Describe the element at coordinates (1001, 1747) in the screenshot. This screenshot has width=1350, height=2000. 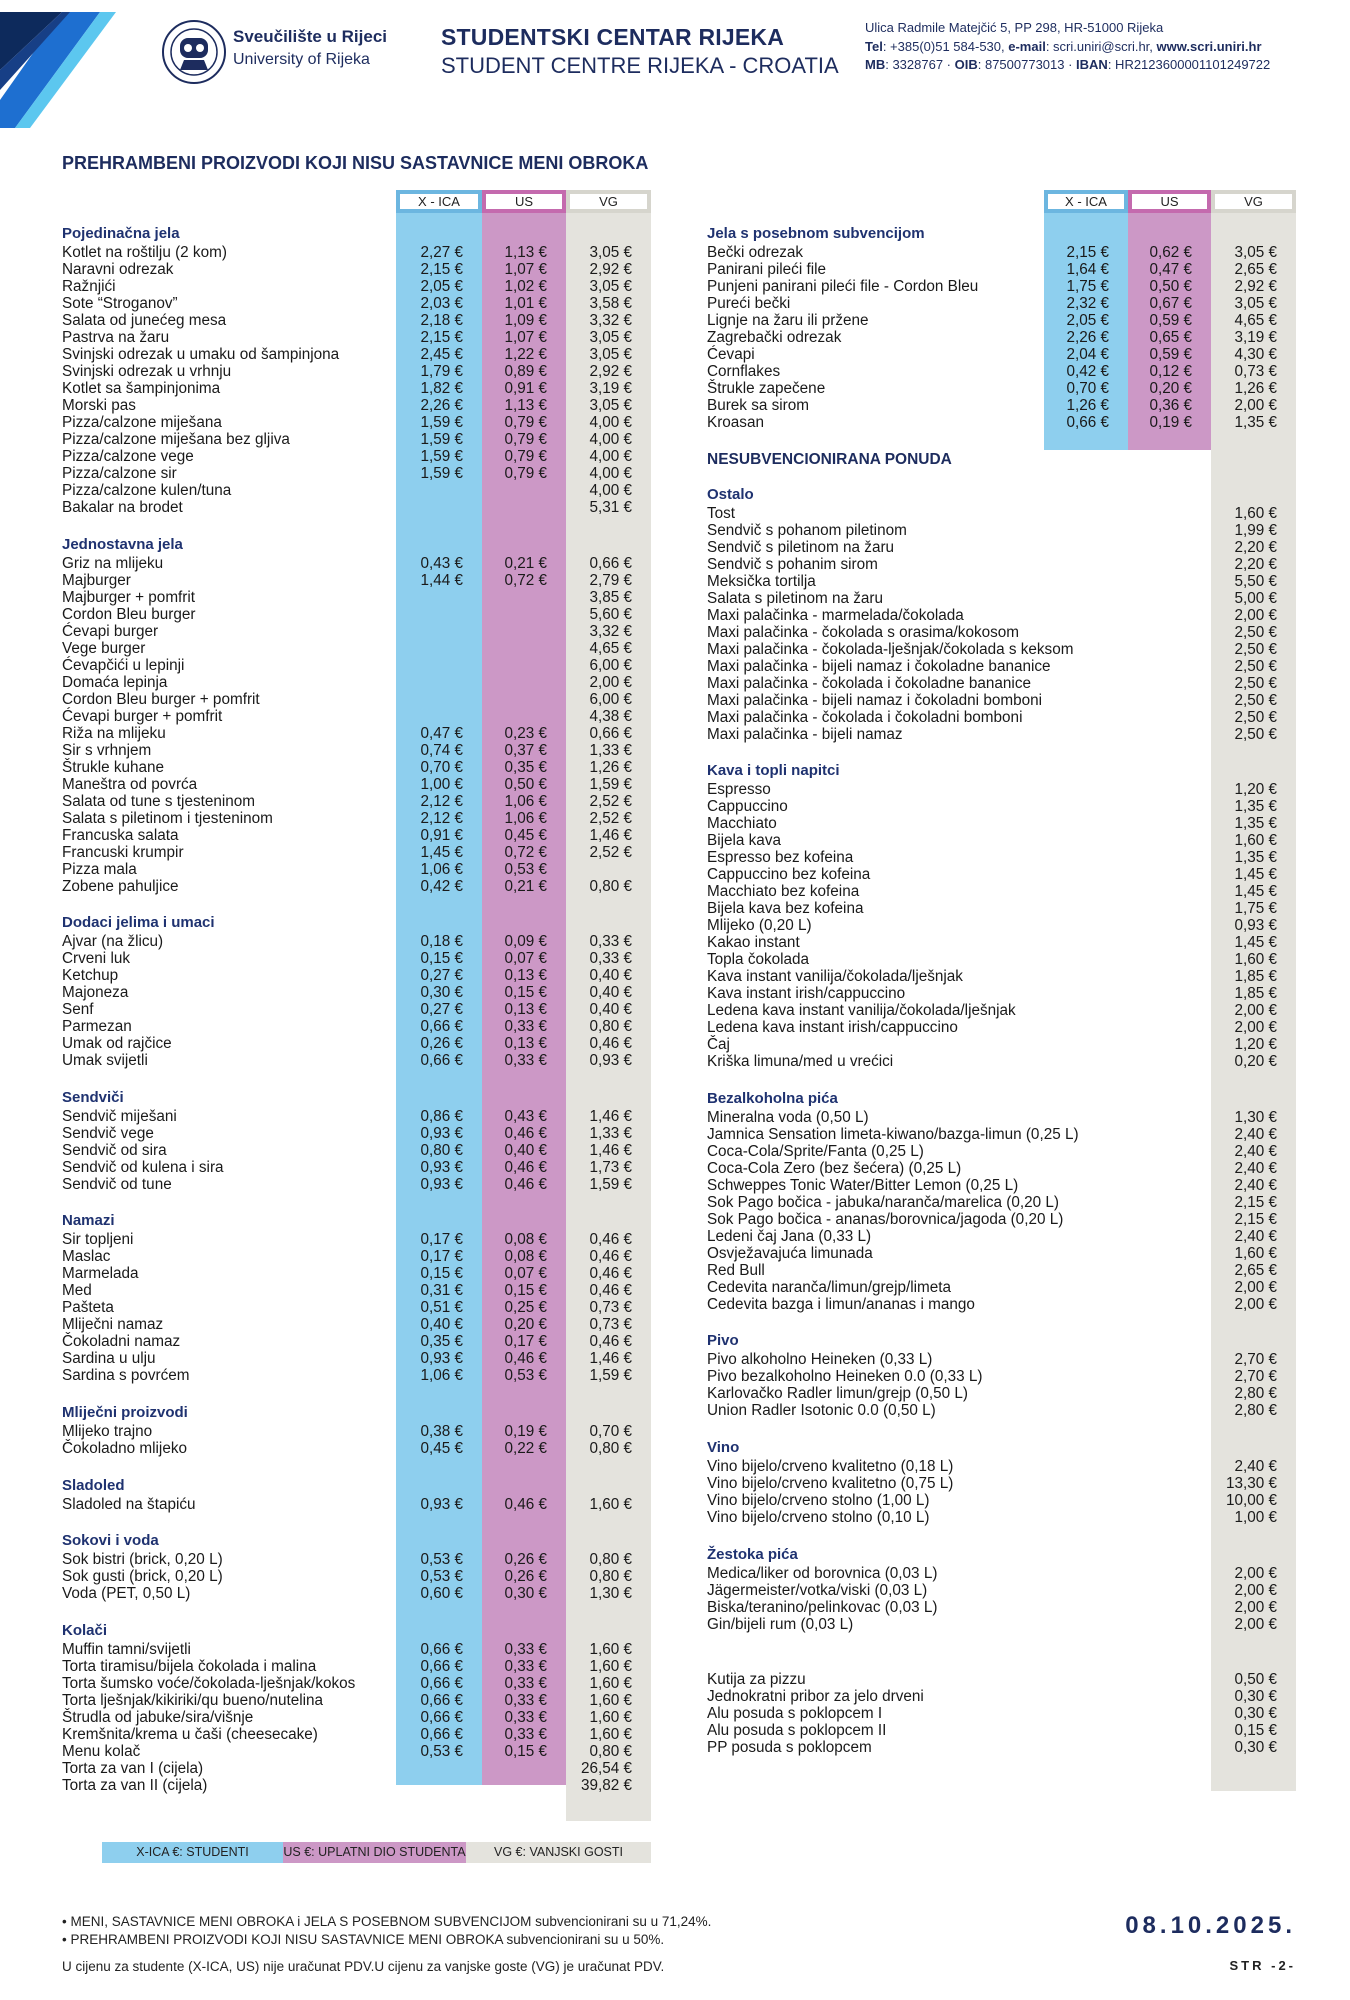
I see `menu-item-row: PP posuda s poklopcem 0,30 €` at that location.